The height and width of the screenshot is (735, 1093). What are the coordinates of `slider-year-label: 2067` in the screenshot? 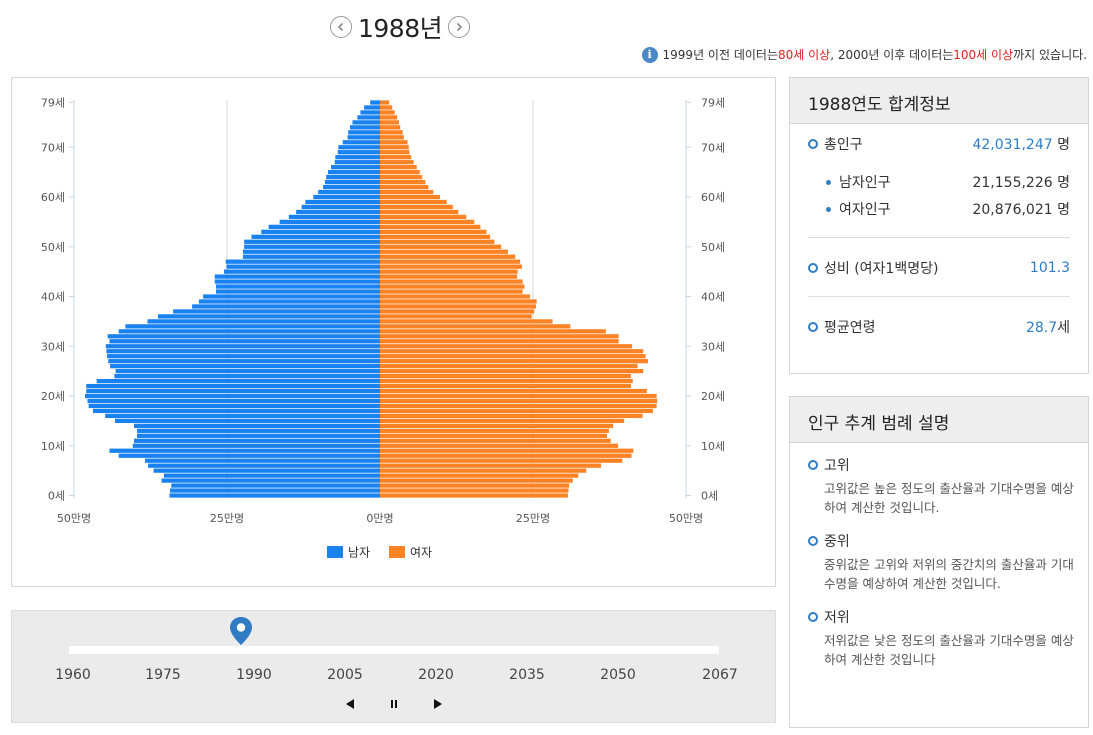 It's located at (720, 675).